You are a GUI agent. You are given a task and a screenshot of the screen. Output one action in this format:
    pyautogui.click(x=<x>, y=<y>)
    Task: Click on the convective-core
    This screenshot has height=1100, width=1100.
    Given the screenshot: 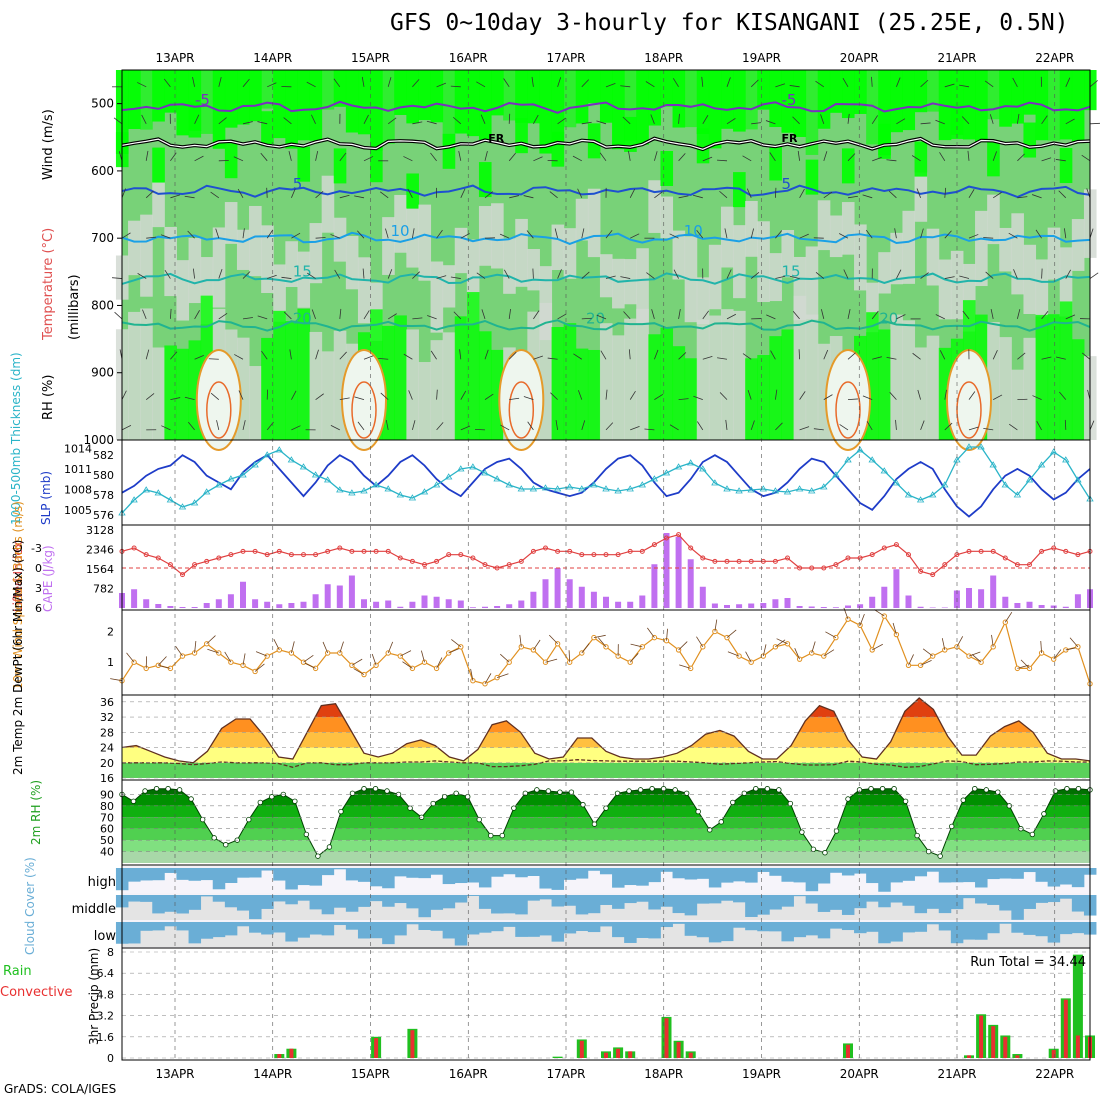 What is the action you would take?
    pyautogui.click(x=364, y=400)
    